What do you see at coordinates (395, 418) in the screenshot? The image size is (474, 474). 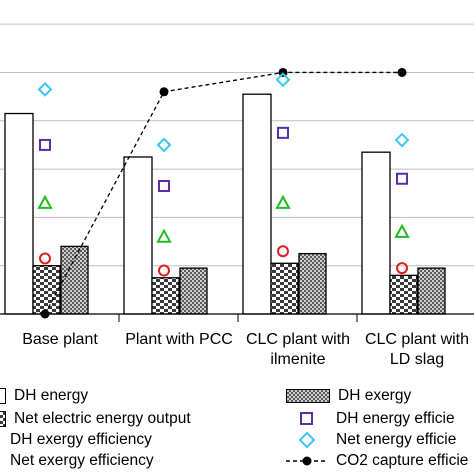 I see `legend-label-dh-energy-efficiency: DH energy efficie` at bounding box center [395, 418].